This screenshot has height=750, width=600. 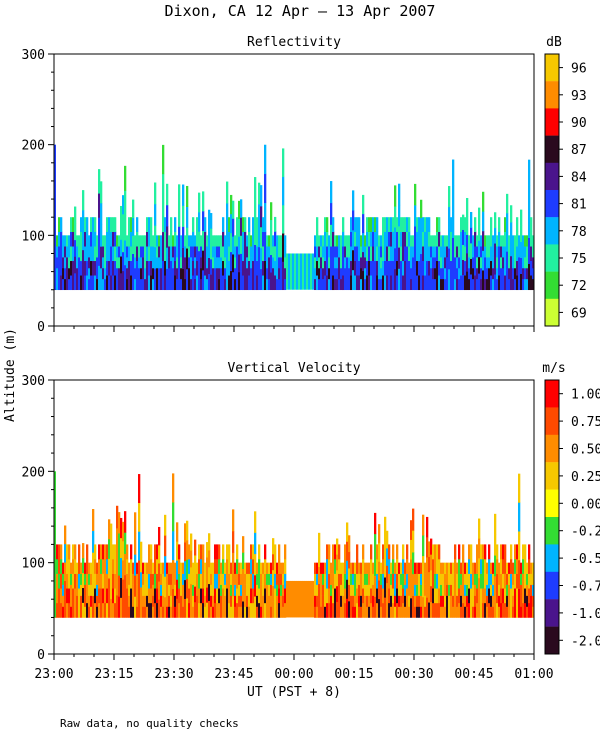 I want to click on reflectivity-x-ticks, so click(x=294, y=329).